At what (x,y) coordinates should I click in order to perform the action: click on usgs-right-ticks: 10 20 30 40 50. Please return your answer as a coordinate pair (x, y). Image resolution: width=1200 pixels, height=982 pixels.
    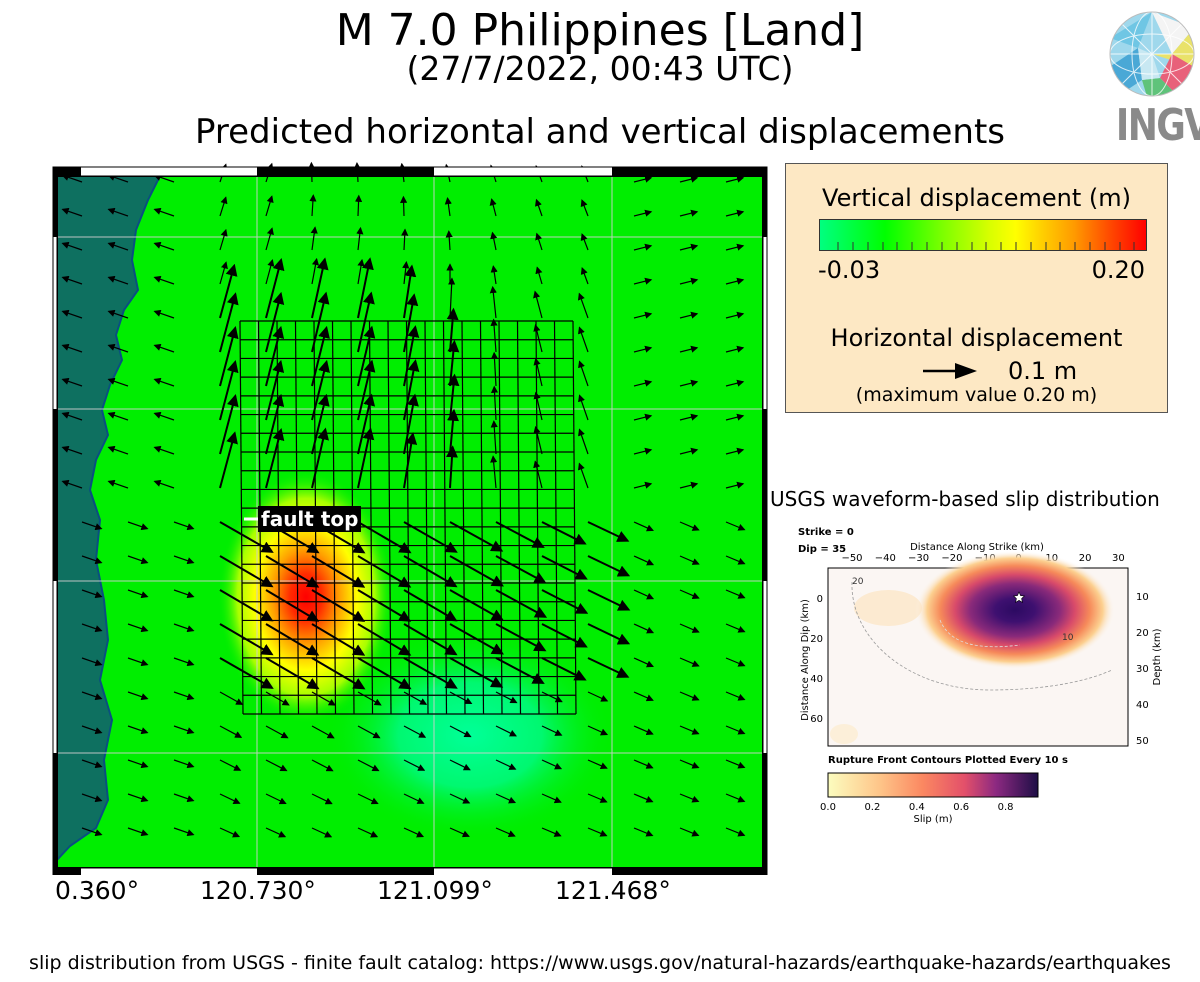
    Looking at the image, I should click on (1142, 669).